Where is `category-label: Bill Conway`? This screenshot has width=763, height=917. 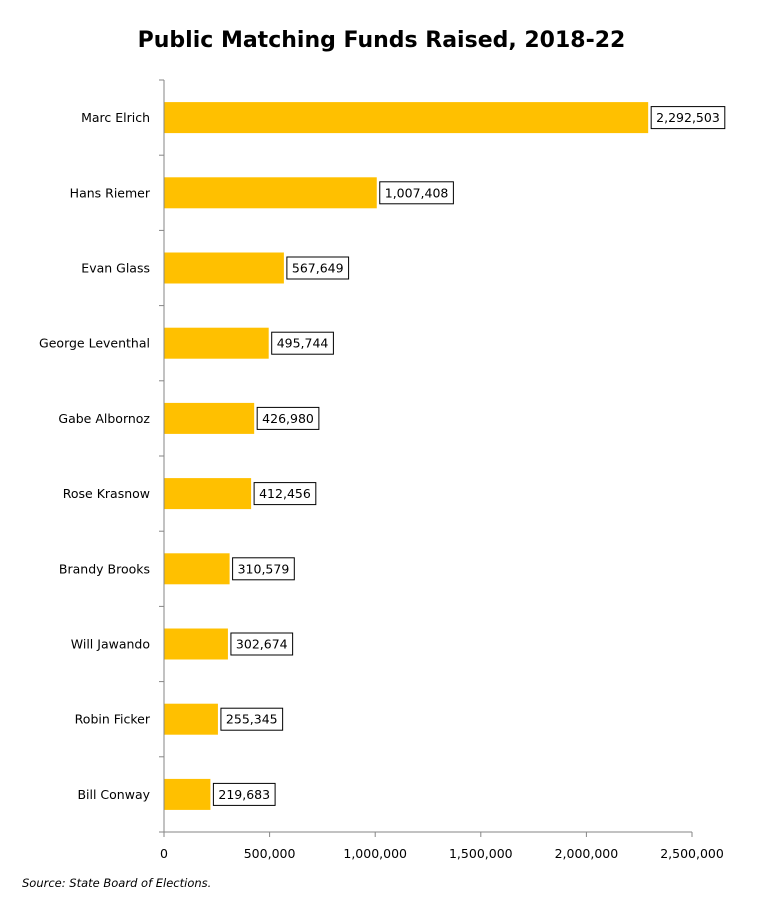 category-label: Bill Conway is located at coordinates (113, 794).